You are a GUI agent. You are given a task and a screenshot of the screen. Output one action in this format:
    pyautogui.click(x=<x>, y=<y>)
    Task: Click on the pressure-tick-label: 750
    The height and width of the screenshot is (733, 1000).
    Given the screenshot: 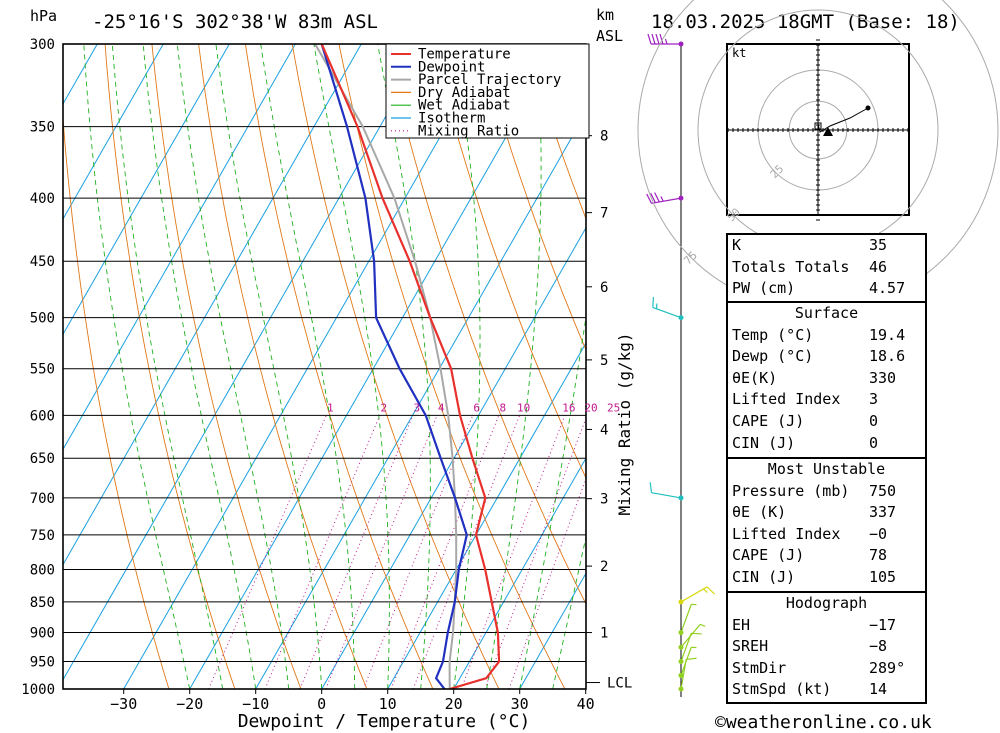 What is the action you would take?
    pyautogui.click(x=42, y=536)
    